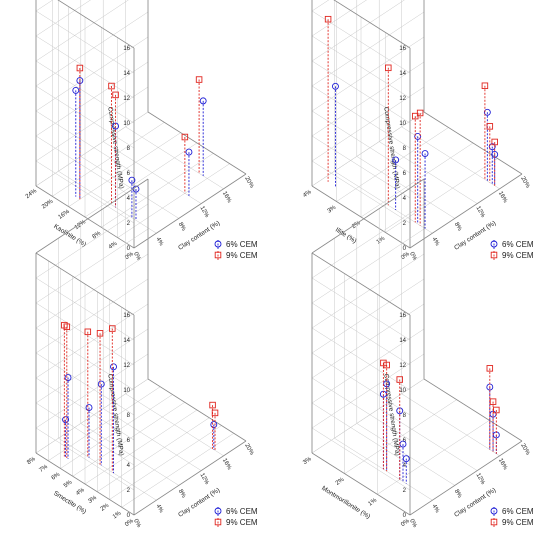 The width and height of the screenshot is (550, 539). What do you see at coordinates (525, 183) in the screenshot?
I see `x-tick-label: 20%` at bounding box center [525, 183].